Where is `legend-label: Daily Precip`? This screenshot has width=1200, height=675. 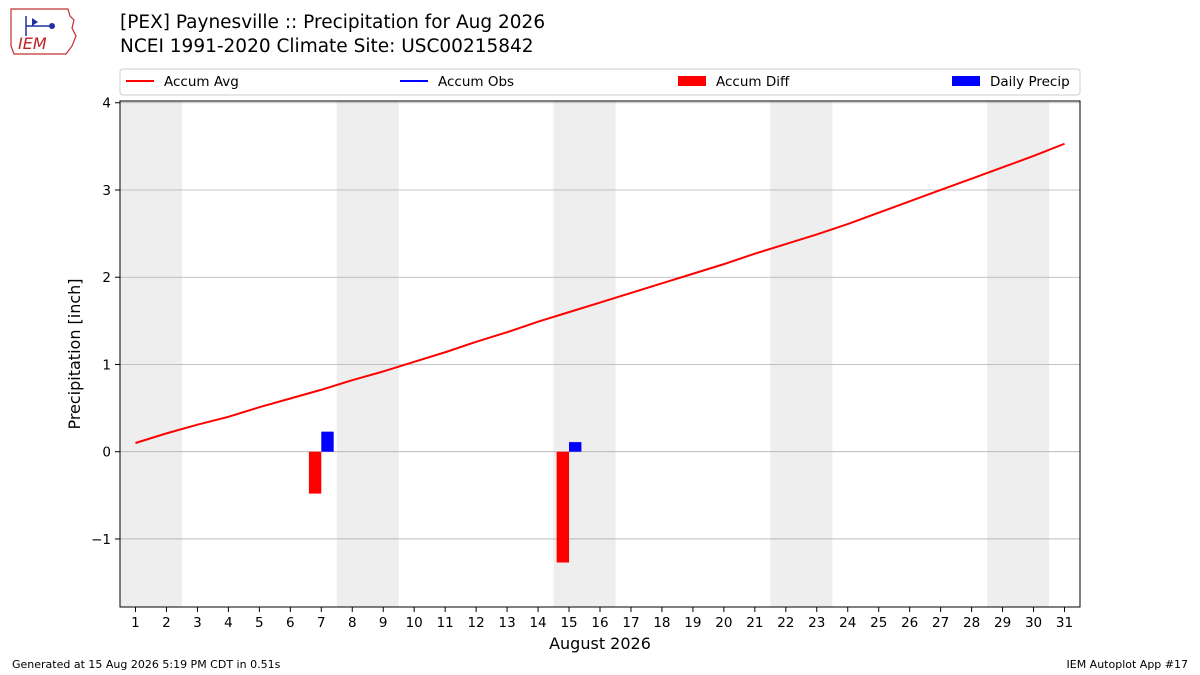 legend-label: Daily Precip is located at coordinates (1030, 82).